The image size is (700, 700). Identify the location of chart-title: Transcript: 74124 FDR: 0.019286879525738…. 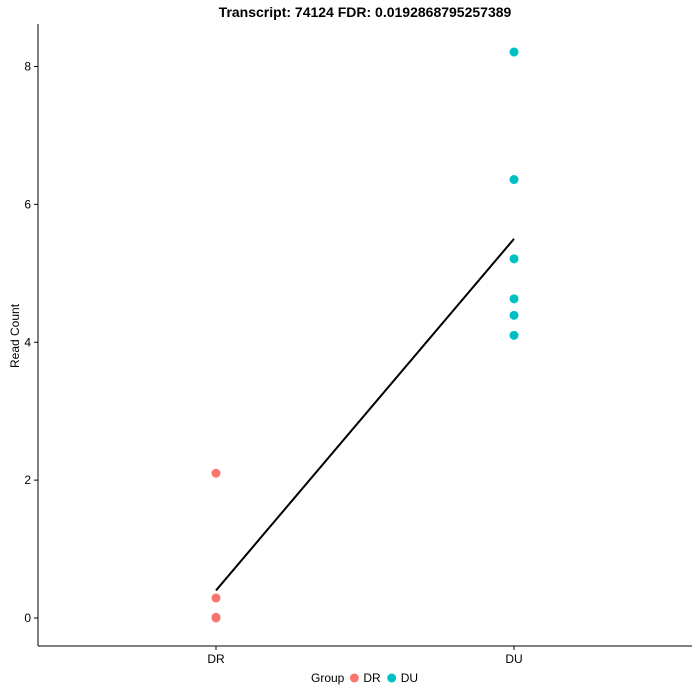
(365, 12).